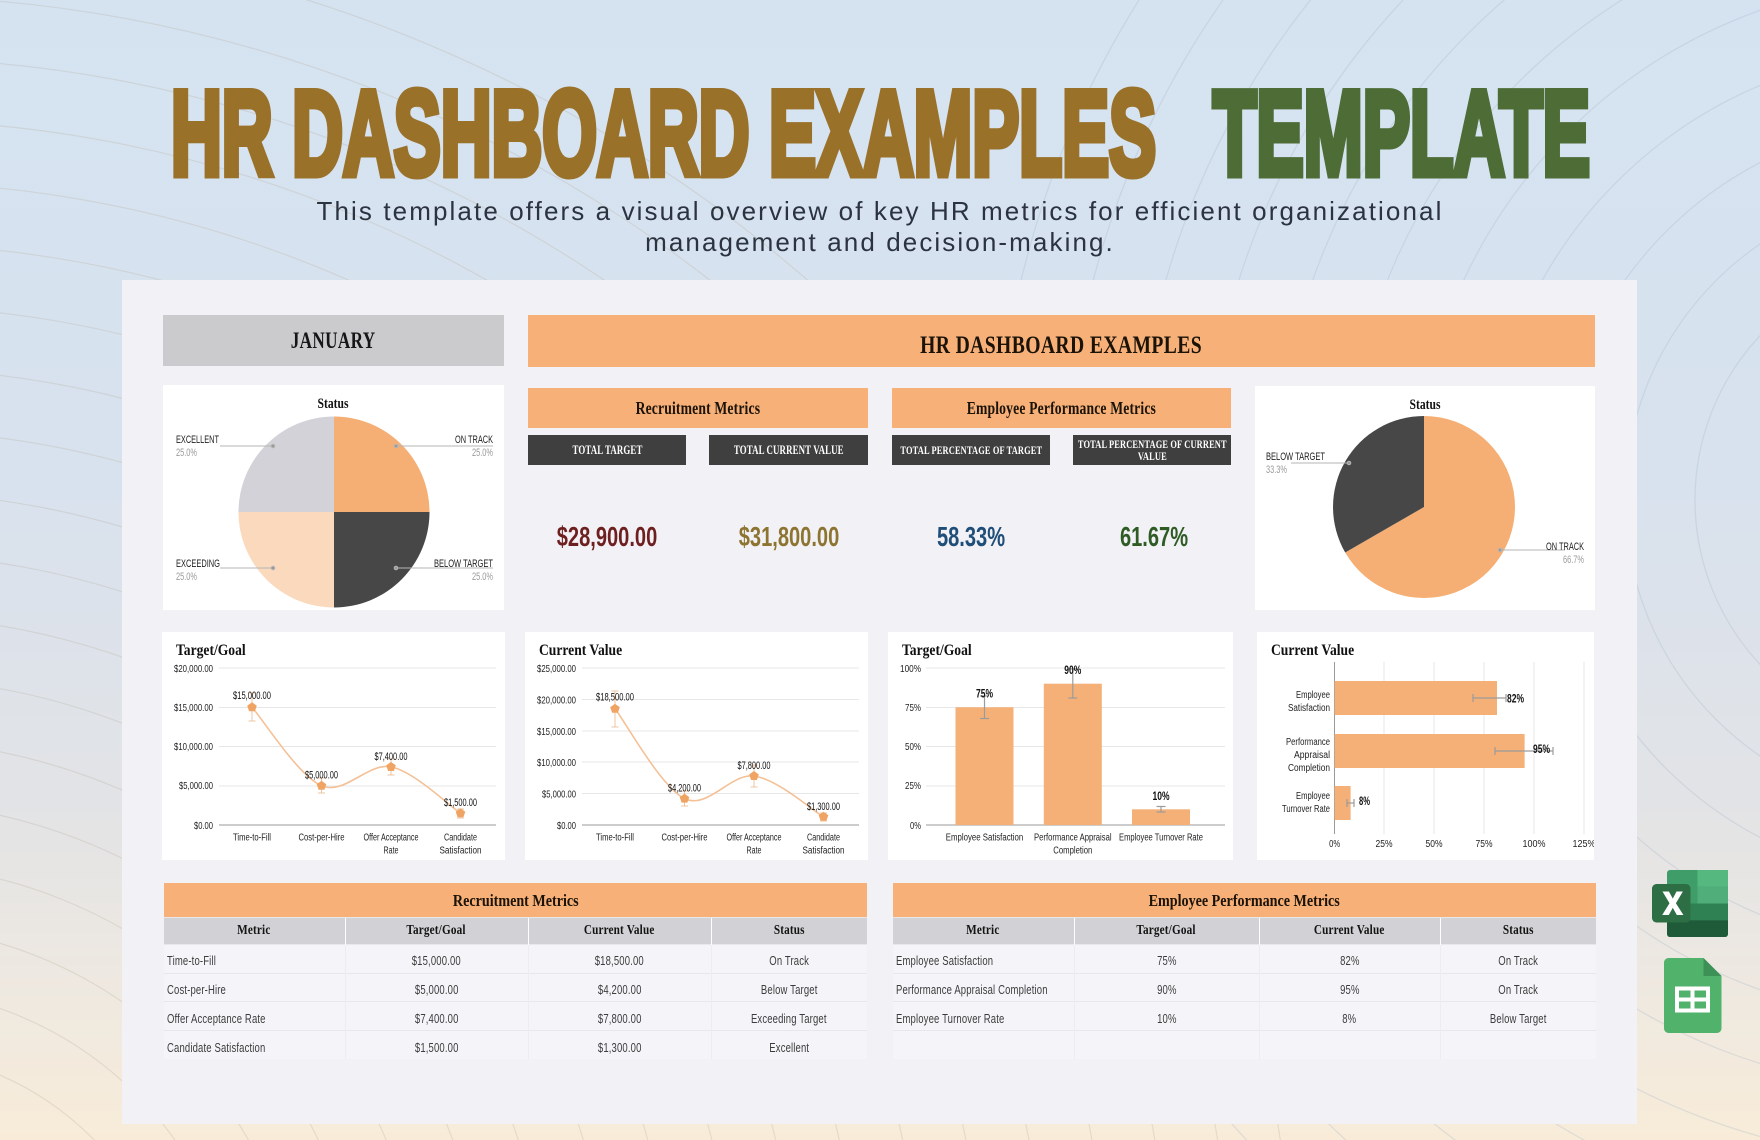  I want to click on svg-text: 125%, so click(1584, 844).